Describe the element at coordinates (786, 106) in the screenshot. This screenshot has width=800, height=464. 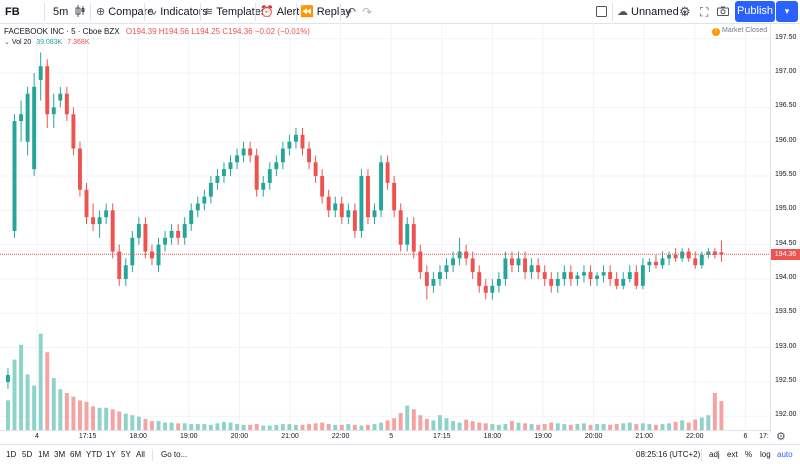
I see `price-tick-label: 196.50` at that location.